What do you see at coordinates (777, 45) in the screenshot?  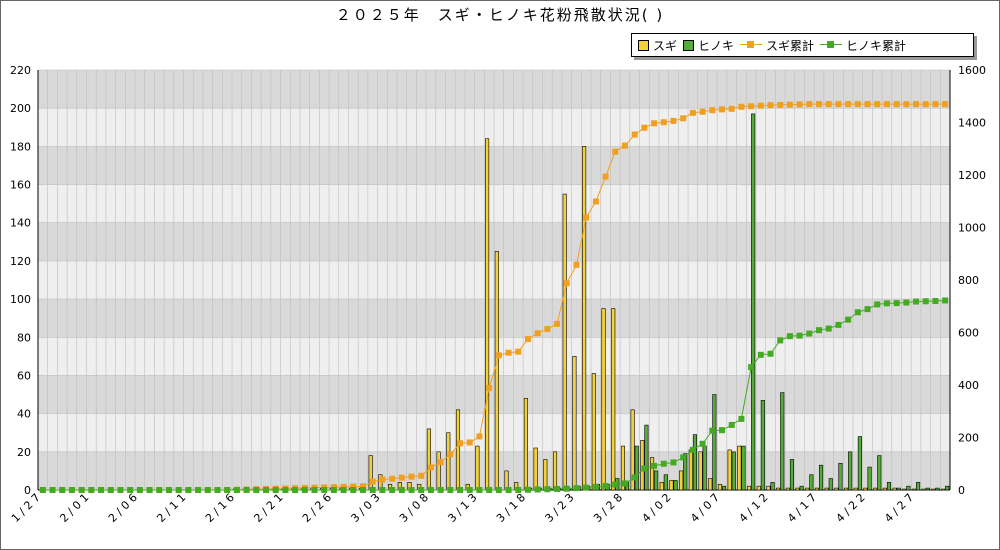 I see `legend-item-sugi-cumulative: スギ累計` at bounding box center [777, 45].